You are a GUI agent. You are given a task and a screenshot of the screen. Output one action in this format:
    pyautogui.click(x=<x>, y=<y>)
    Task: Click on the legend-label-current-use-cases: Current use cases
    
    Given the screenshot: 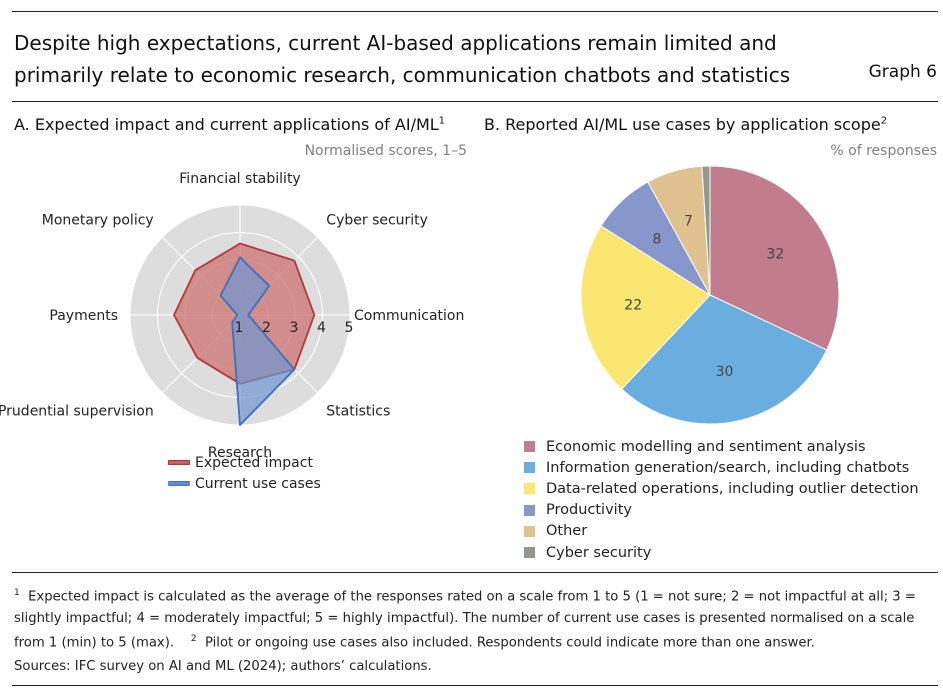 What is the action you would take?
    pyautogui.click(x=258, y=483)
    